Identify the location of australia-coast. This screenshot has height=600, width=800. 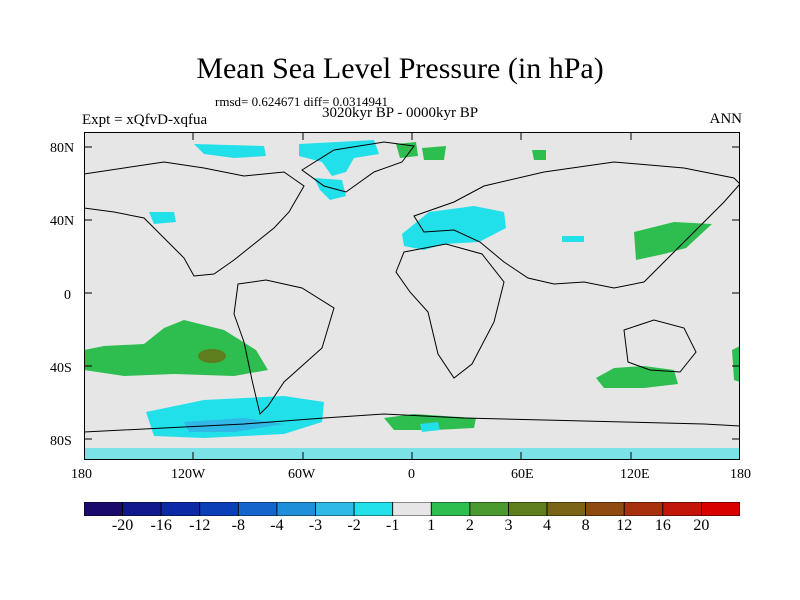
(660, 346).